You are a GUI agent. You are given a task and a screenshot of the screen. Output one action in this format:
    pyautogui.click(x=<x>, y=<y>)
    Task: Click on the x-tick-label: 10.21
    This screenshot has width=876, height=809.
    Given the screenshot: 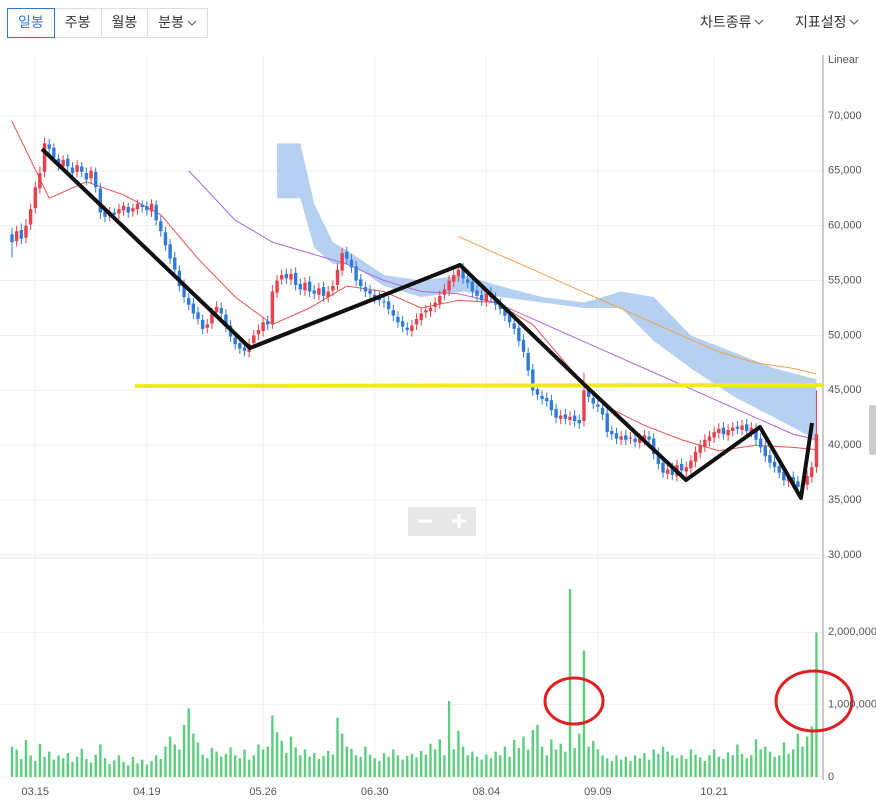 What is the action you would take?
    pyautogui.click(x=714, y=792)
    